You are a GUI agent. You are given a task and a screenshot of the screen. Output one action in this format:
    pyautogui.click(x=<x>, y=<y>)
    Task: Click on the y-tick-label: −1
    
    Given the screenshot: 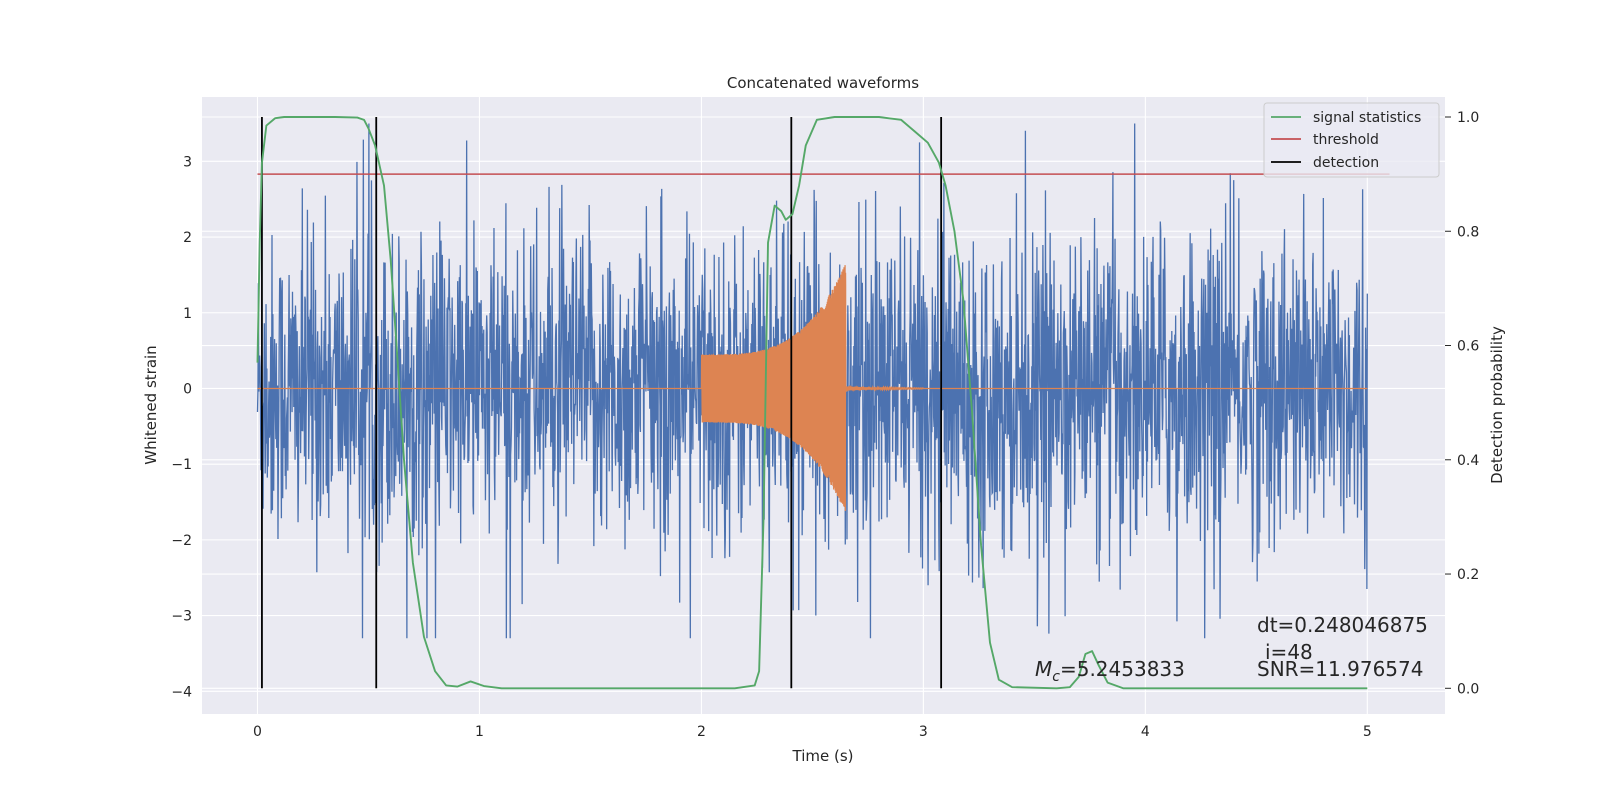 What is the action you would take?
    pyautogui.click(x=181, y=465)
    